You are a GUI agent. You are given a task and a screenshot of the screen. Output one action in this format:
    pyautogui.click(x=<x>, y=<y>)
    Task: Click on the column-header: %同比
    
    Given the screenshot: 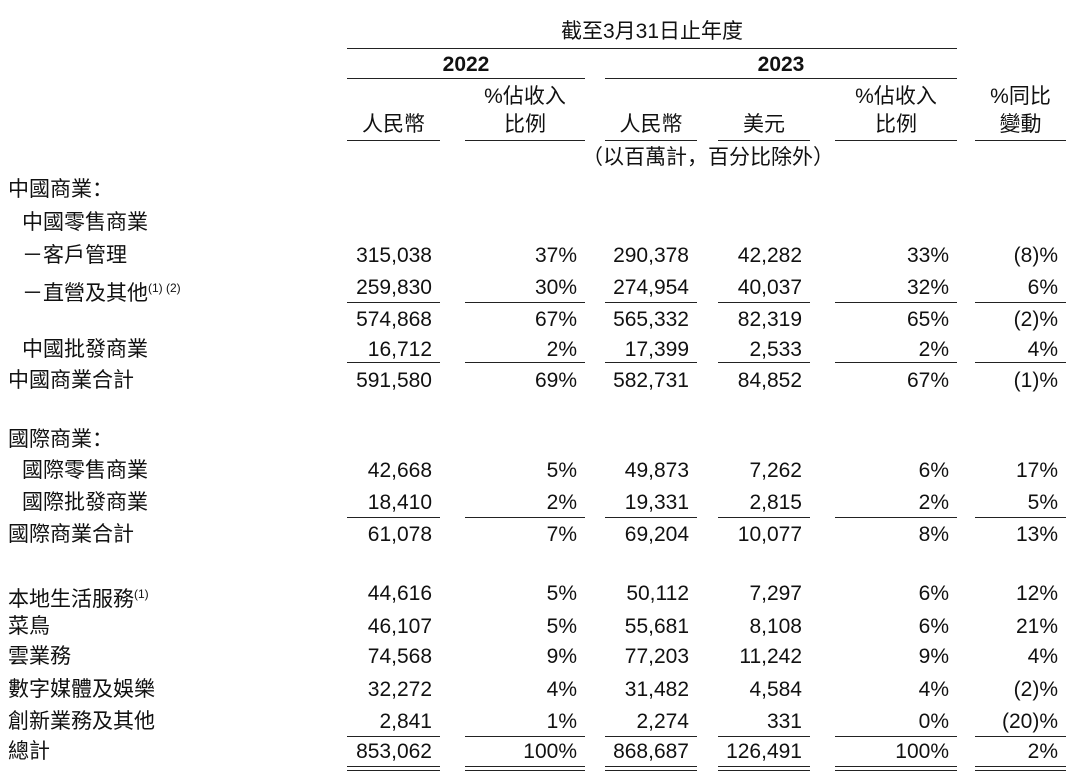 What is the action you would take?
    pyautogui.click(x=1020, y=96)
    